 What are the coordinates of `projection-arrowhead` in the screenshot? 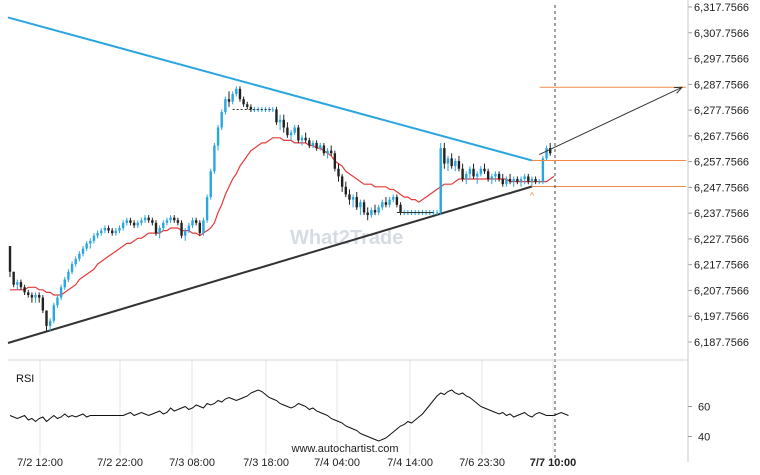 It's located at (678, 90).